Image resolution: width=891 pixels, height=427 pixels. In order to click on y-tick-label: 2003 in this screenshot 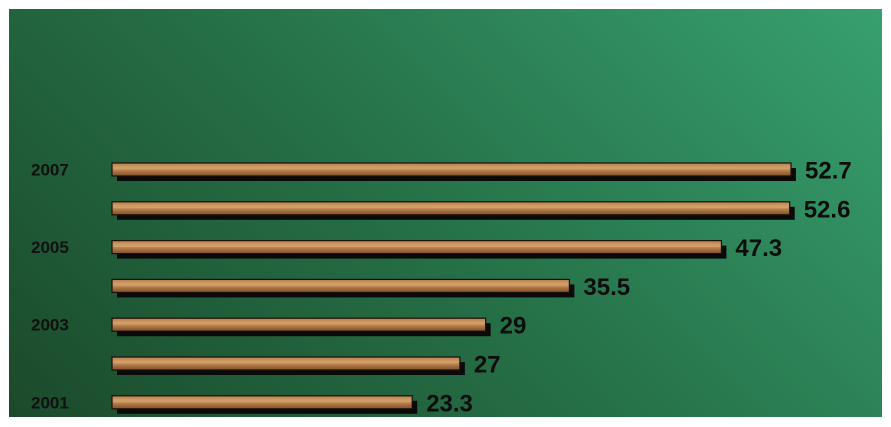, I will do `click(50, 325)`.